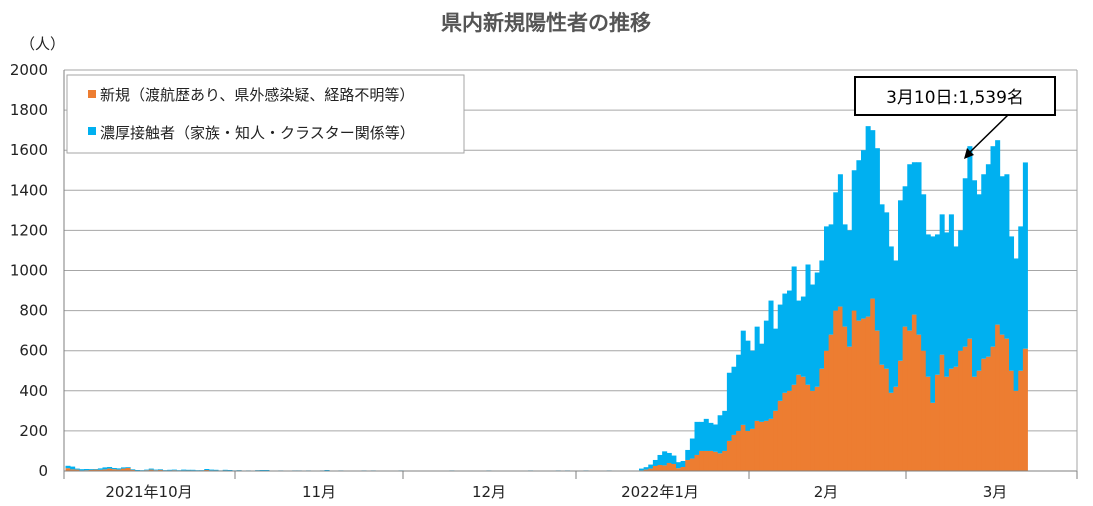 This screenshot has height=506, width=1093. What do you see at coordinates (92, 94) in the screenshot?
I see `legend-swatch-new` at bounding box center [92, 94].